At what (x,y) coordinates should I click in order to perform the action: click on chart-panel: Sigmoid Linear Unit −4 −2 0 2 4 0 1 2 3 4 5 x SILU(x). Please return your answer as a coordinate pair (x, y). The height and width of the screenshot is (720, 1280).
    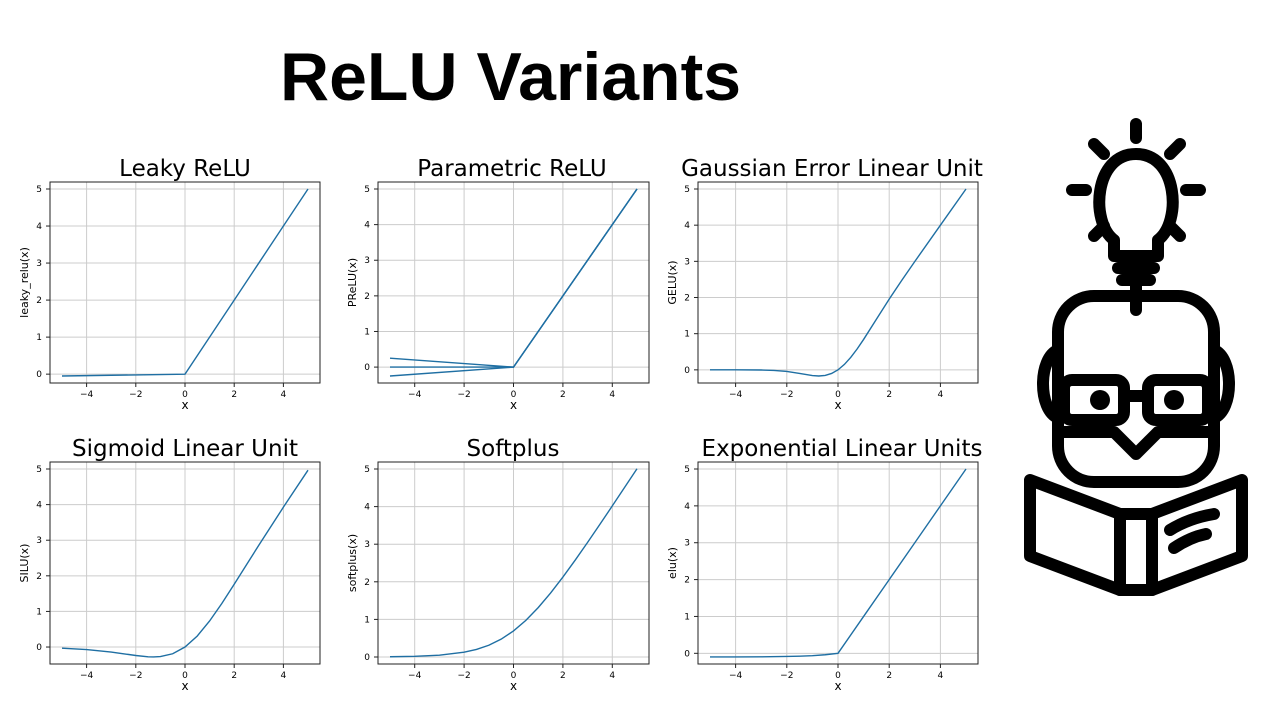
    Looking at the image, I should click on (169, 564).